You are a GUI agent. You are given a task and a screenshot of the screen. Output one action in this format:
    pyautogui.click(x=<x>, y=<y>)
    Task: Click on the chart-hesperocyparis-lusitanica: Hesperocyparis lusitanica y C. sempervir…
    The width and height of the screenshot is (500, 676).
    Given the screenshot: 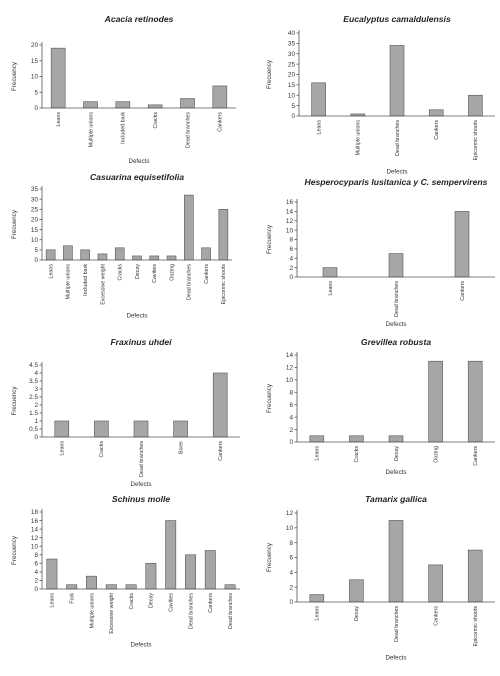 What is the action you would take?
    pyautogui.click(x=377, y=258)
    